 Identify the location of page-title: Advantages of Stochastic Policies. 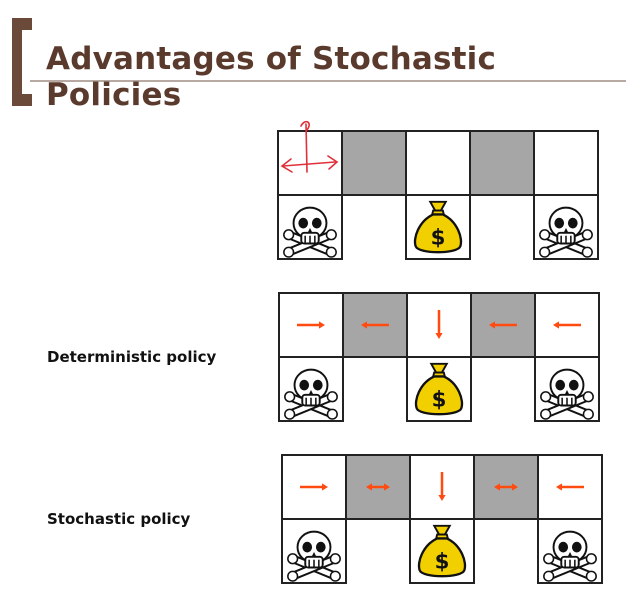
(271, 77).